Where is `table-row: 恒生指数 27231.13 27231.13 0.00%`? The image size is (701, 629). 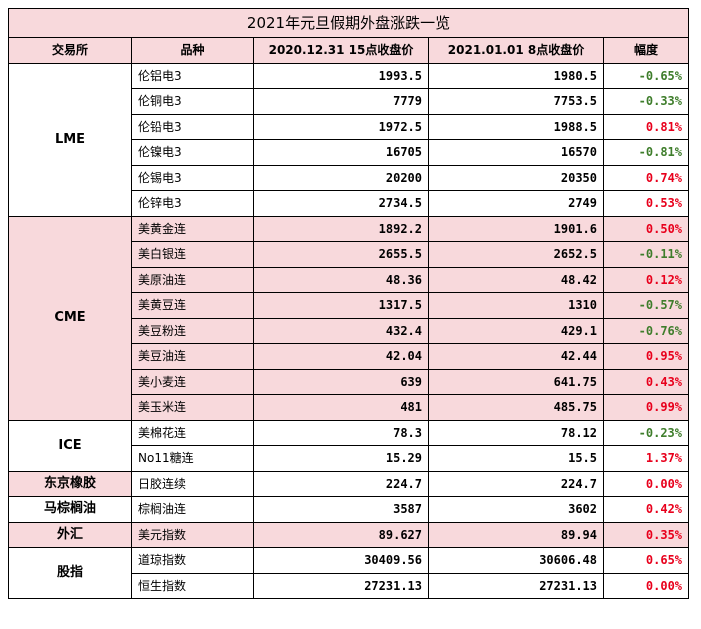 table-row: 恒生指数 27231.13 27231.13 0.00% is located at coordinates (349, 585).